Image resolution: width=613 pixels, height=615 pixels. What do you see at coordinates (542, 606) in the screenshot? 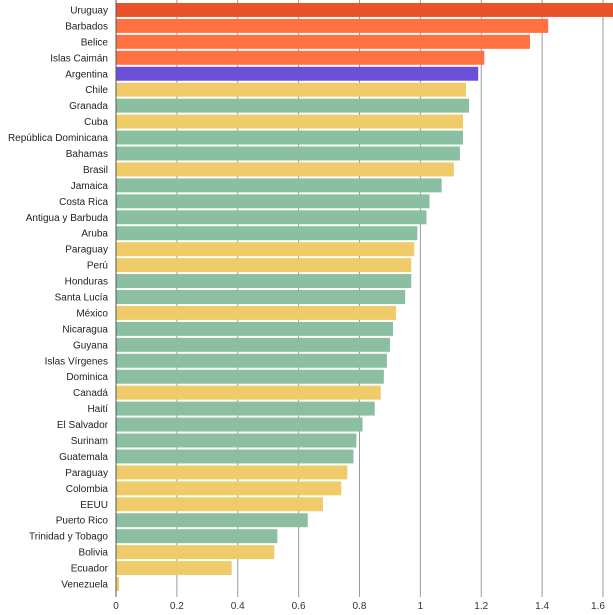
I see `x-tick-label: 1.4` at bounding box center [542, 606].